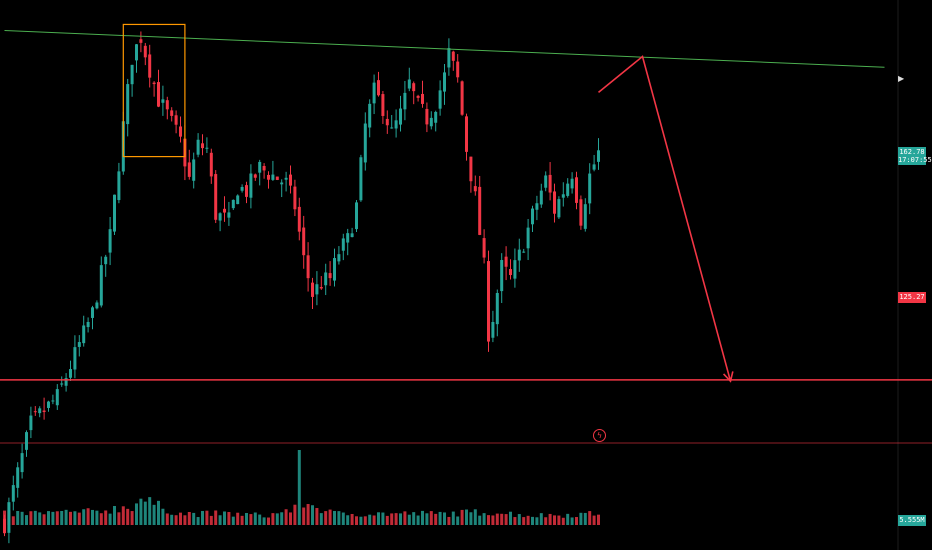  What do you see at coordinates (599, 435) in the screenshot?
I see `lightning-icon: ϟ` at bounding box center [599, 435].